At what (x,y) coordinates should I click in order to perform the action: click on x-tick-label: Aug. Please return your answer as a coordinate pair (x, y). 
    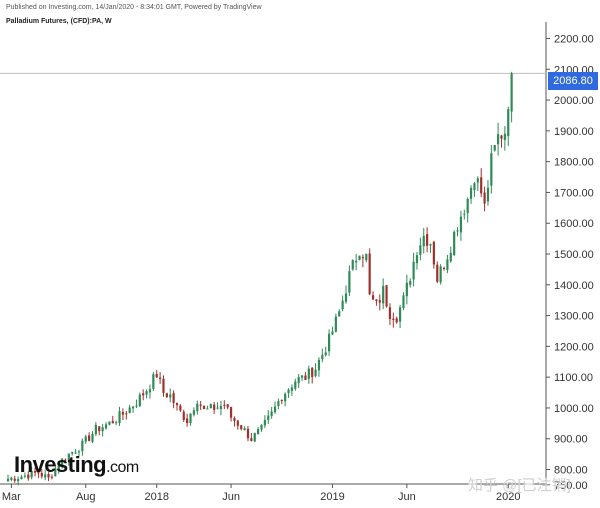
    Looking at the image, I should click on (86, 497).